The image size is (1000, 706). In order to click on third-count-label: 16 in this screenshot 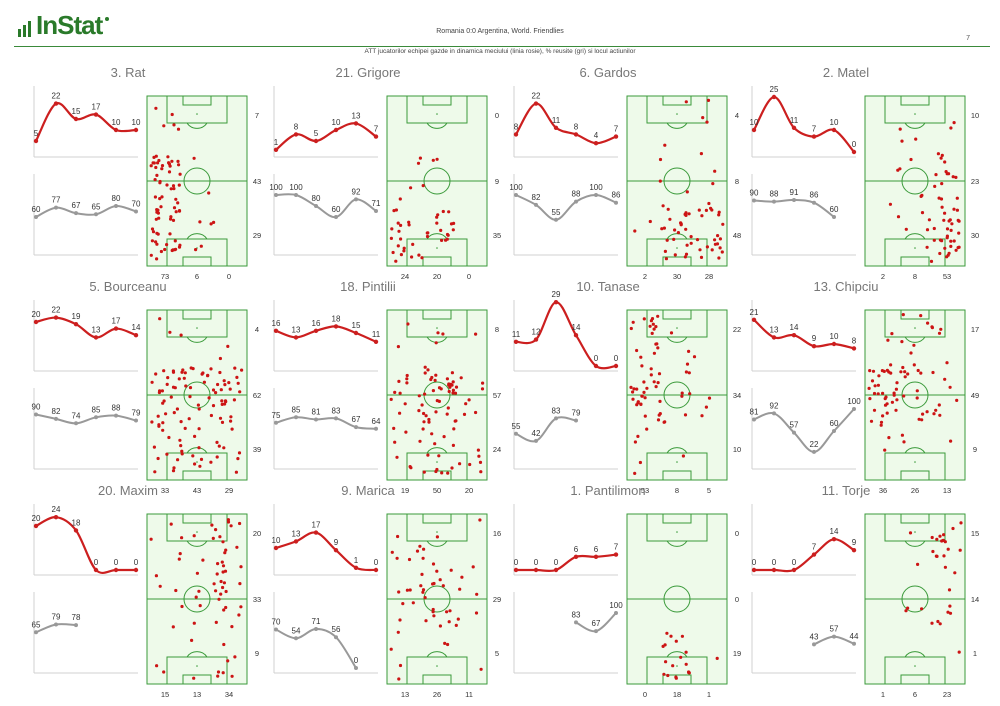, I will do `click(497, 533)`.